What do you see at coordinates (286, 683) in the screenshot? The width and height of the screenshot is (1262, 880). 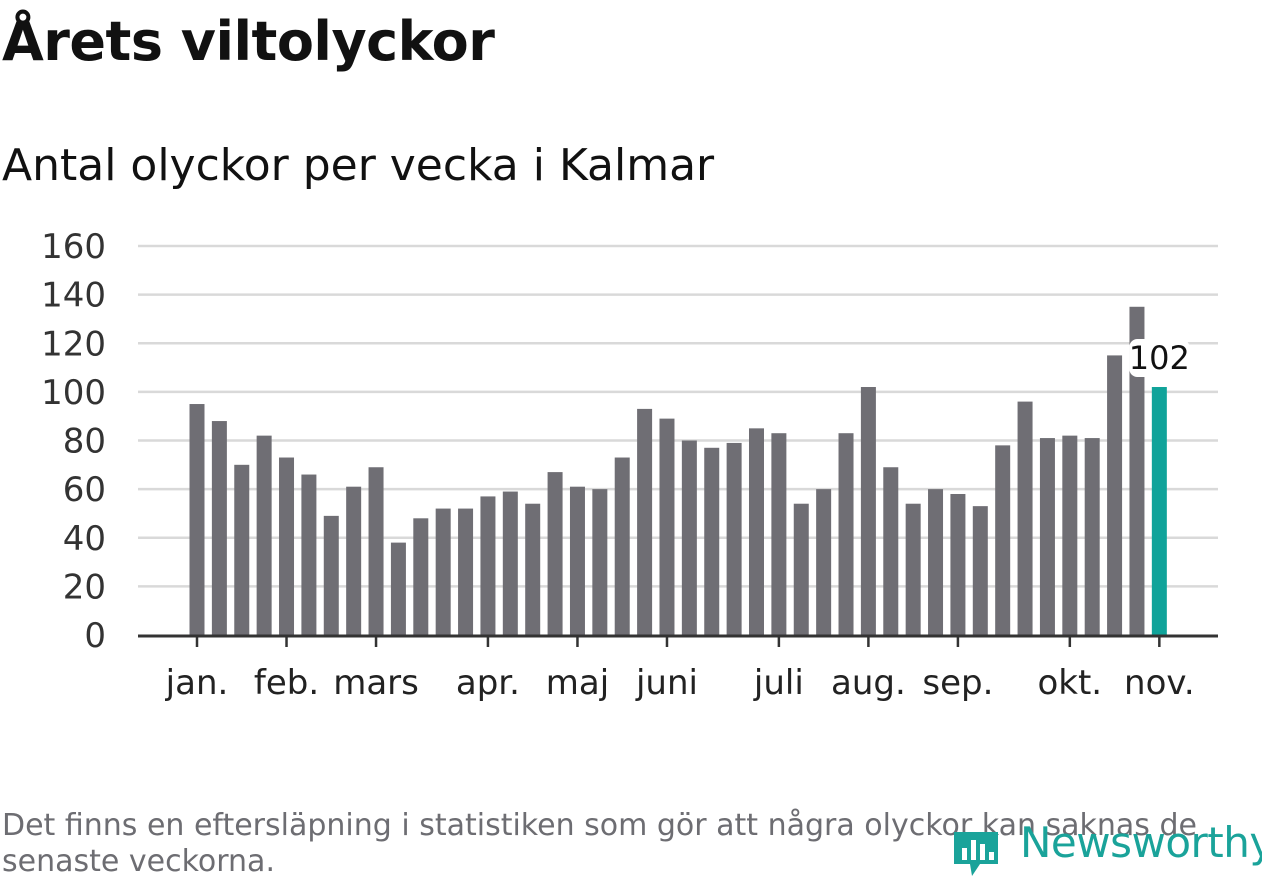 I see `x-tick-label: feb.` at bounding box center [286, 683].